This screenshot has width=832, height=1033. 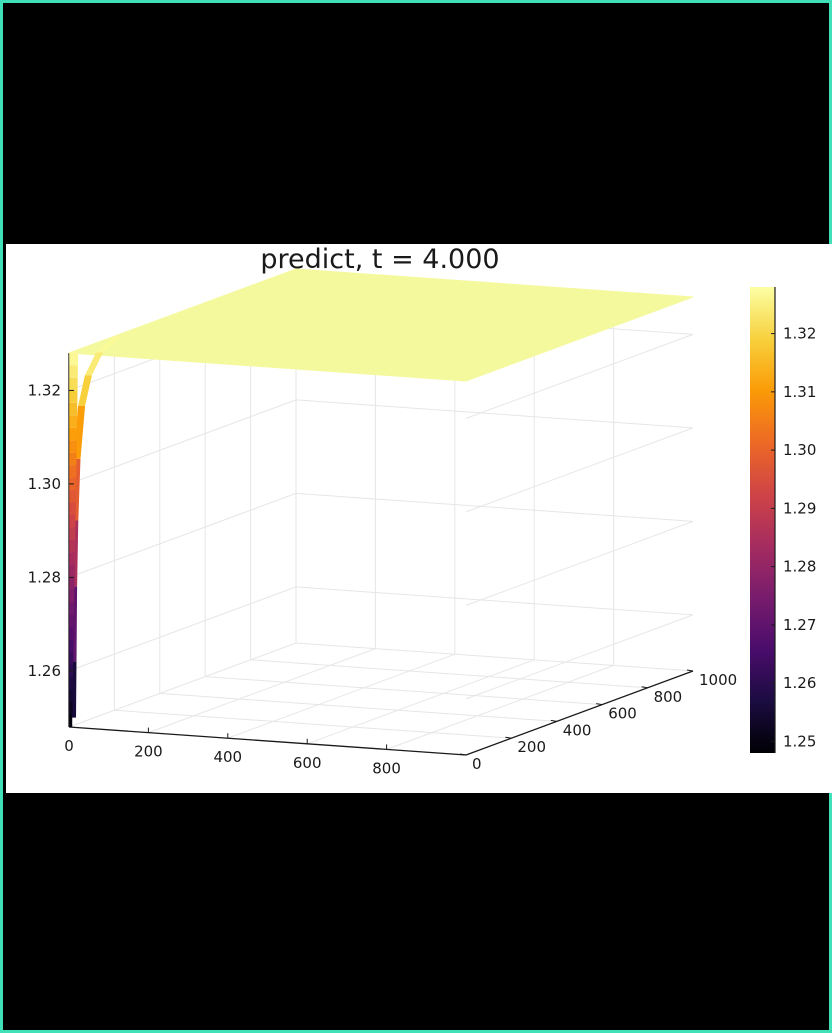 What do you see at coordinates (227, 757) in the screenshot?
I see `x-tick-label: 400` at bounding box center [227, 757].